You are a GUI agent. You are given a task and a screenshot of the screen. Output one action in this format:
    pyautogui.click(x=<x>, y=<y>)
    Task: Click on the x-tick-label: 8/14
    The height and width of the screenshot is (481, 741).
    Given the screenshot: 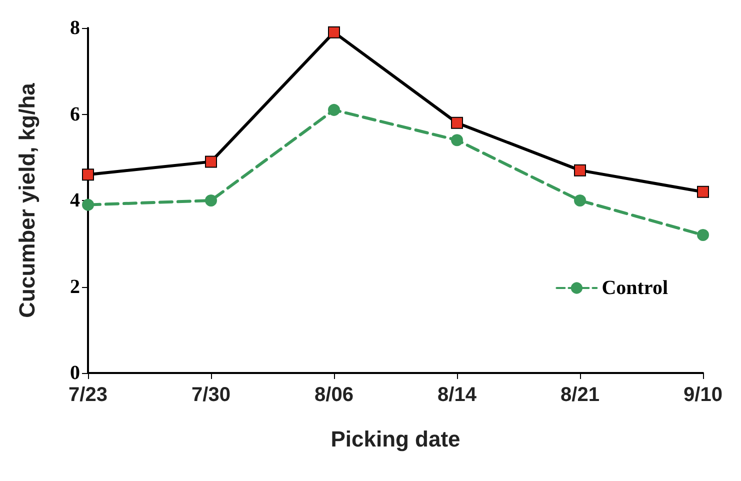 What is the action you would take?
    pyautogui.click(x=458, y=395)
    